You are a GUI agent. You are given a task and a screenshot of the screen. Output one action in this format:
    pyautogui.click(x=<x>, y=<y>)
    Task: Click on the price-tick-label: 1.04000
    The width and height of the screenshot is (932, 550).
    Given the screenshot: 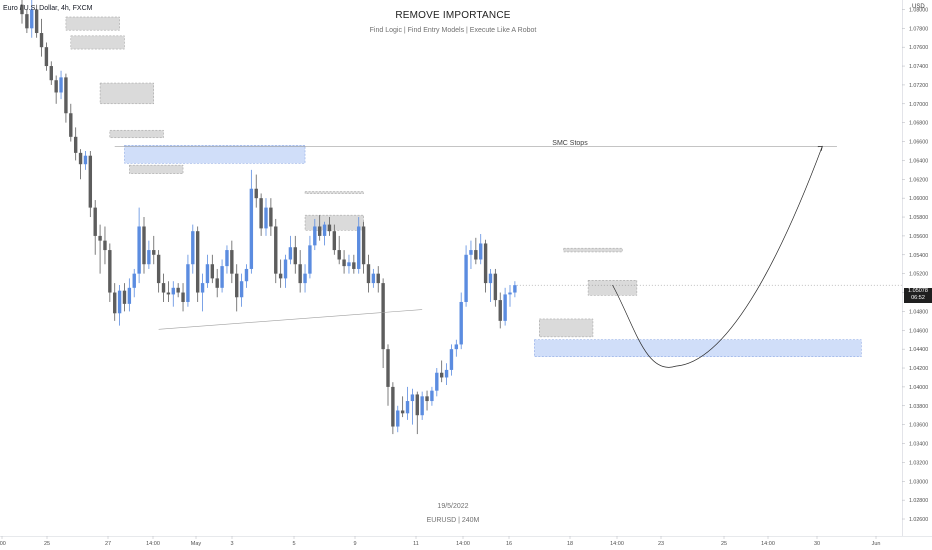 What is the action you would take?
    pyautogui.click(x=918, y=388)
    